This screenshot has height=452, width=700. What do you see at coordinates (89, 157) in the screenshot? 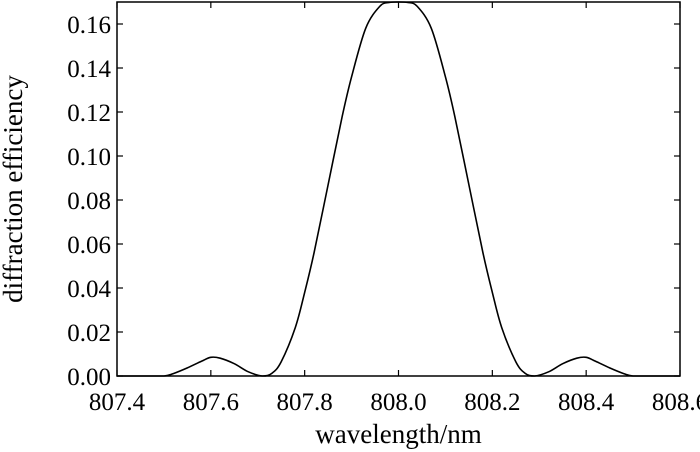
I see `y-tick-label: 0.10` at bounding box center [89, 157].